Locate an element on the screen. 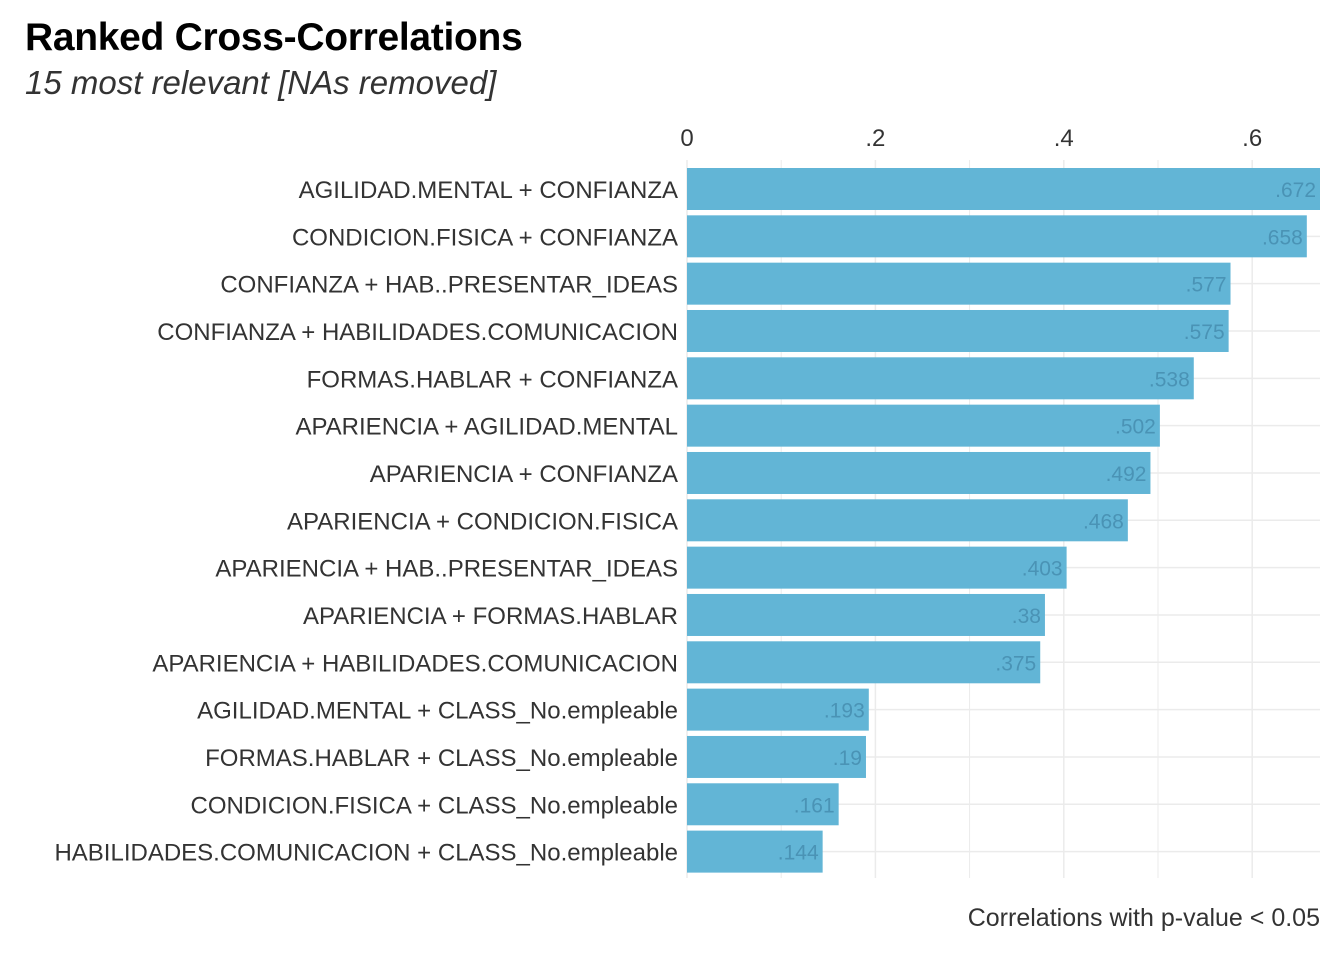 The width and height of the screenshot is (1344, 960). bar-value-label: .658 is located at coordinates (1282, 237).